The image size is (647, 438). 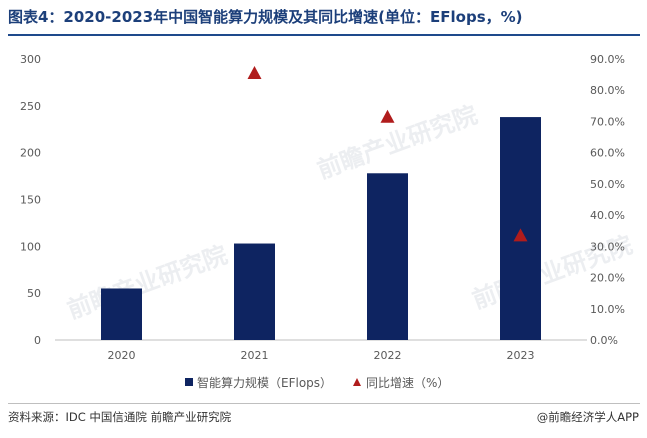 I want to click on x-tick-label: 2023, so click(x=521, y=355).